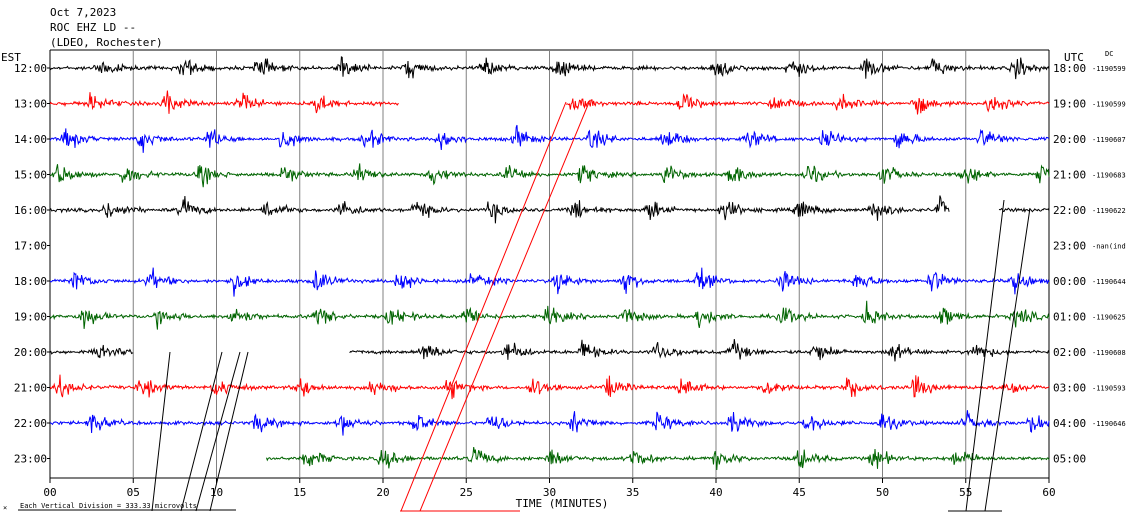 The image size is (1130, 519). Describe the element at coordinates (965, 492) in the screenshot. I see `x-tick-label: 55` at that location.